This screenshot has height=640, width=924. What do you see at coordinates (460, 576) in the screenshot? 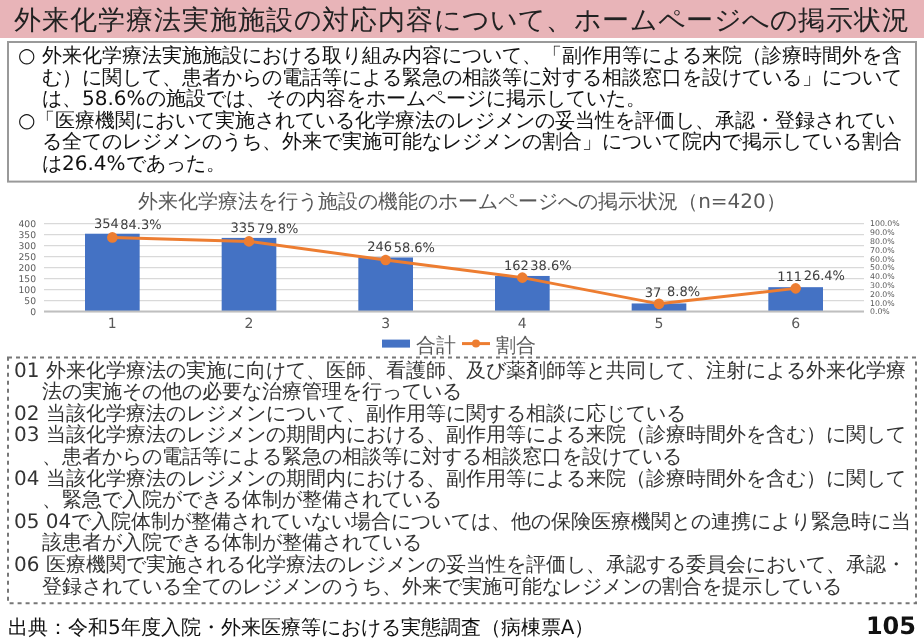
I see `text: 06 医療機関で実施される化学療法のレジメンの妥当性を評価し、承認する委員会において、承認・登録されている全てのレジメンのうち、外来で実施可能なレジメンの割合を提示している` at bounding box center [460, 576].